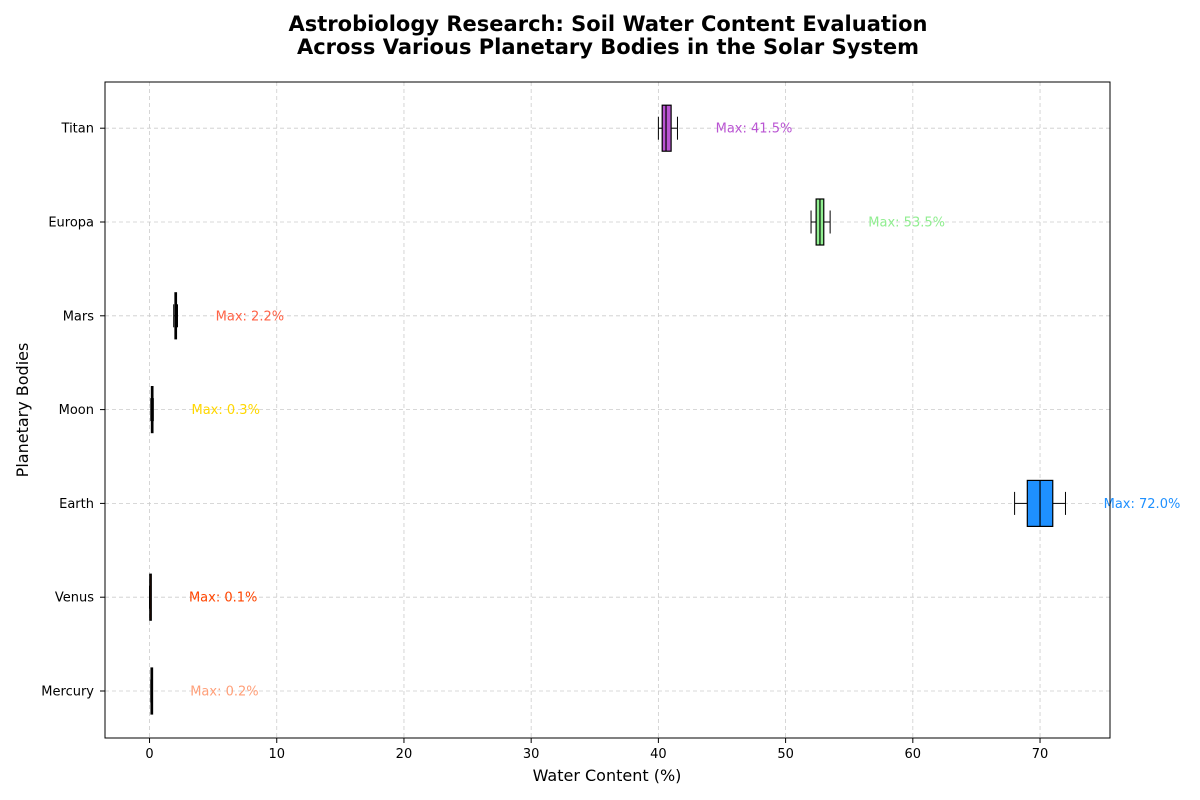 This screenshot has width=1200, height=800. What do you see at coordinates (1142, 504) in the screenshot?
I see `max-label: Max: 72.0%` at bounding box center [1142, 504].